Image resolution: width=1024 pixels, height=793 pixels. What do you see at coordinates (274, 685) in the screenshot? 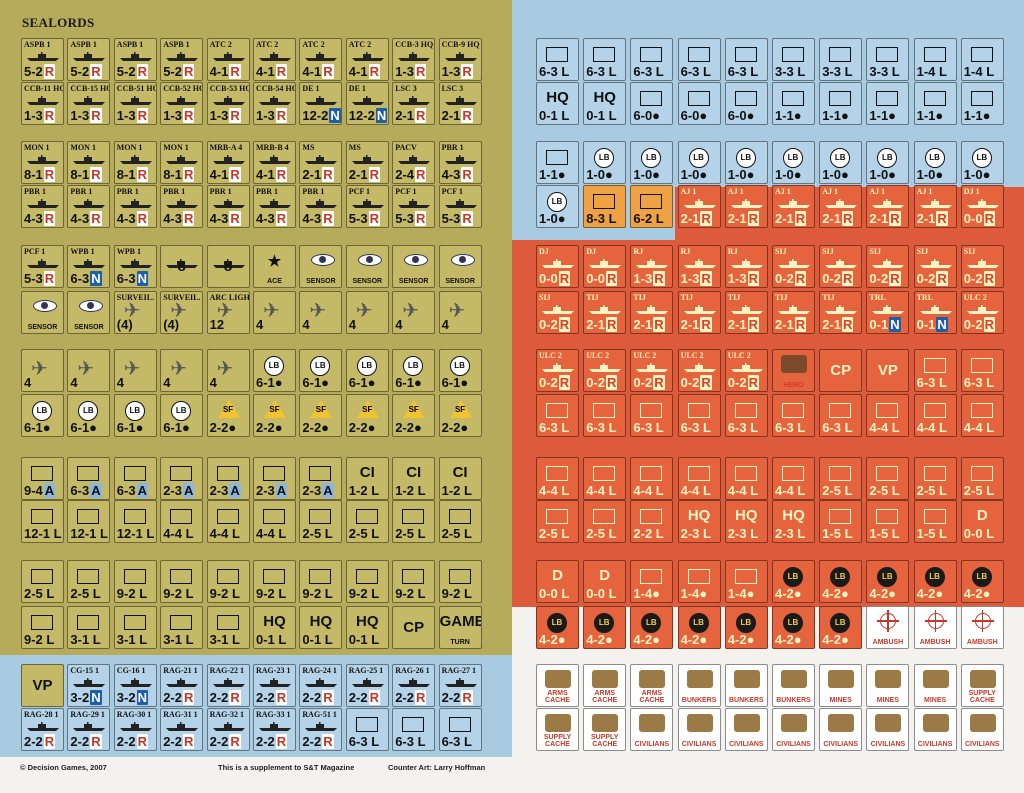
I see `counter: RAG-23 1 2-2 R` at bounding box center [274, 685].